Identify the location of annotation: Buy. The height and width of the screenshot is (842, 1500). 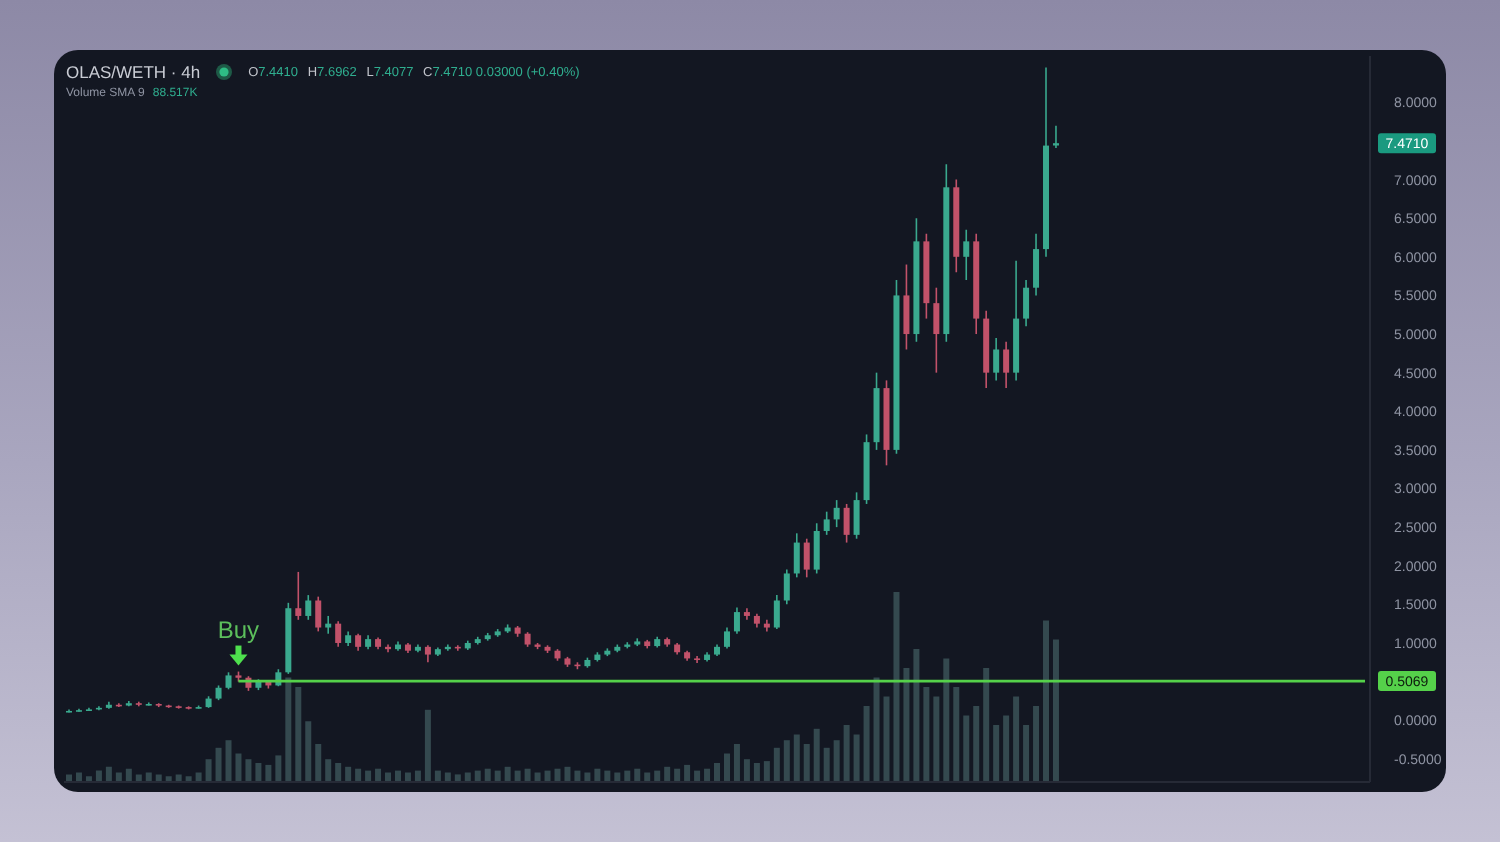
(238, 629).